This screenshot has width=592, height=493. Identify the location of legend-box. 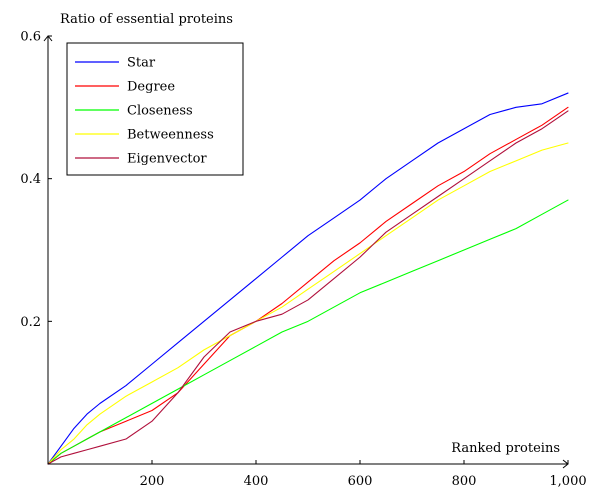
(155, 109).